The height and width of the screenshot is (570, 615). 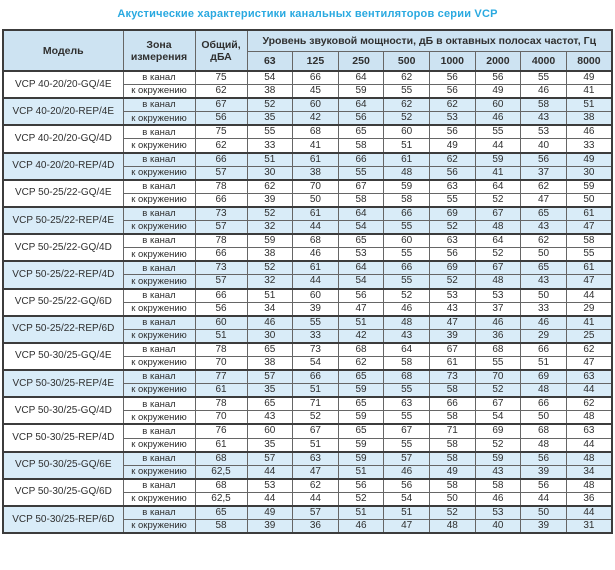 I want to click on sound-level-cell: 54, so click(x=361, y=281).